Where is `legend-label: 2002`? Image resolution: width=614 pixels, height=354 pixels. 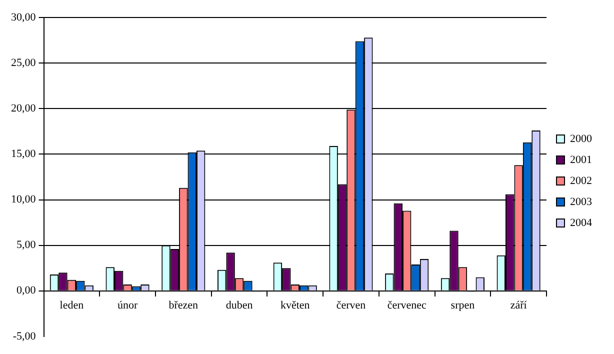
legend-label: 2002 is located at coordinates (581, 180).